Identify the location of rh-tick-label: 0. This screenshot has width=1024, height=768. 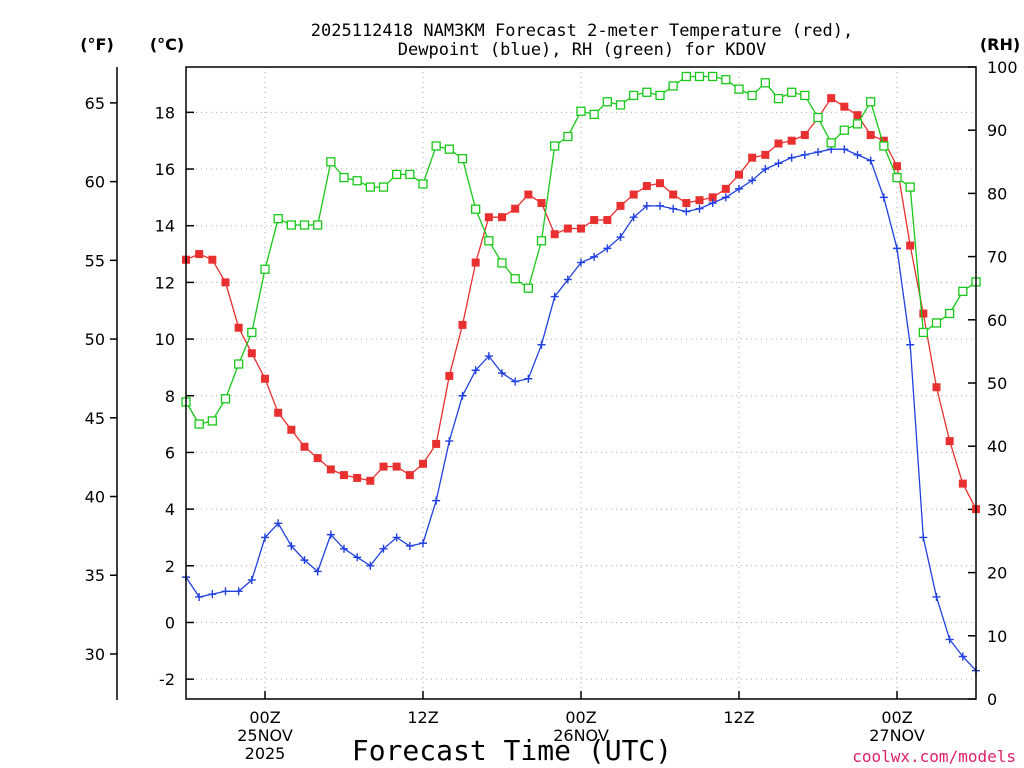
(992, 699).